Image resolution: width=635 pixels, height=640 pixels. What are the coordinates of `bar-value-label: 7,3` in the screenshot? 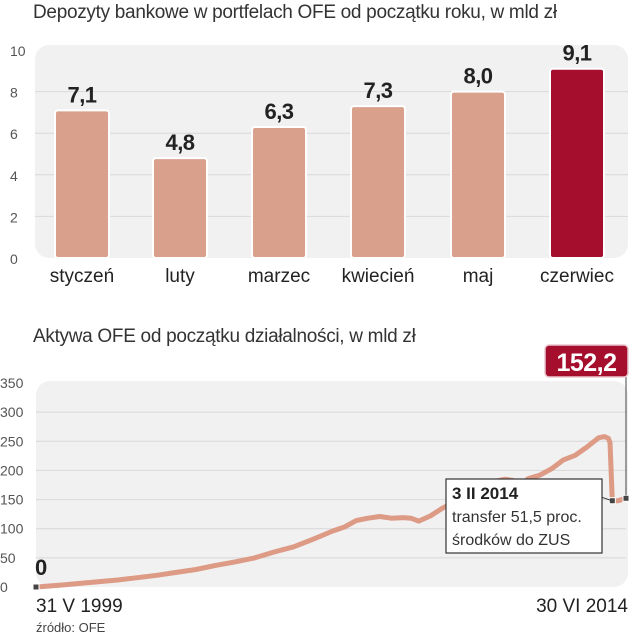 It's located at (377, 90).